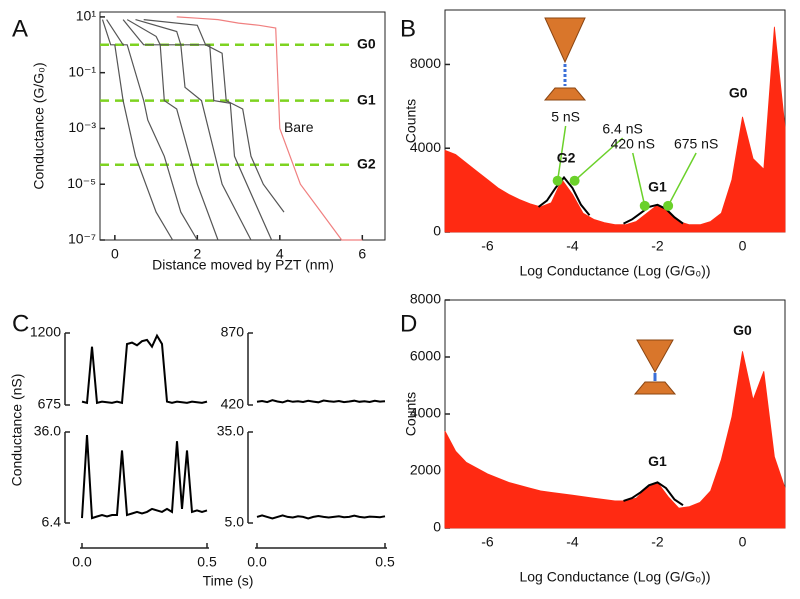 The image size is (800, 599). Describe the element at coordinates (243, 265) in the screenshot. I see `x-axis-label: Distance moved by PZT (nm)` at that location.